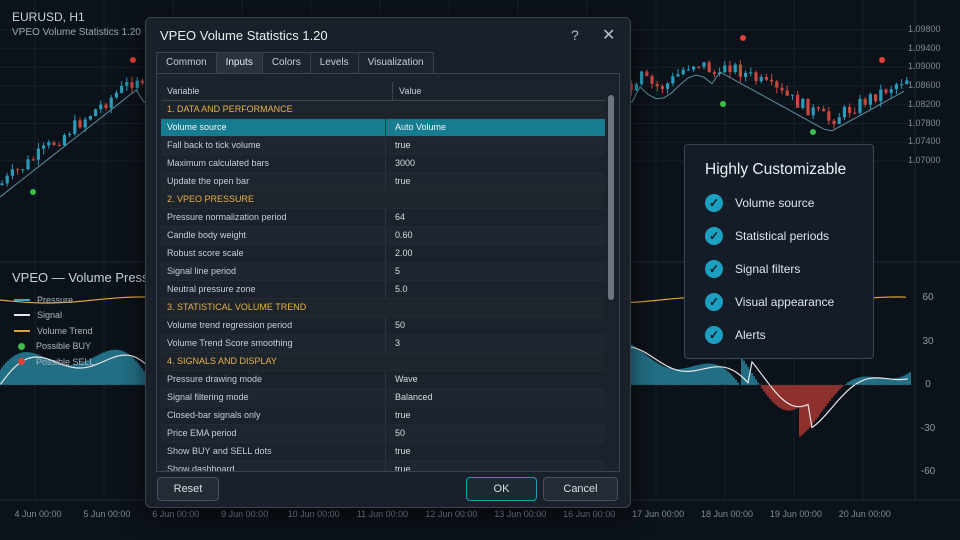 The width and height of the screenshot is (960, 540). What do you see at coordinates (245, 514) in the screenshot?
I see `time-tick: 9 Jun 00:00` at bounding box center [245, 514].